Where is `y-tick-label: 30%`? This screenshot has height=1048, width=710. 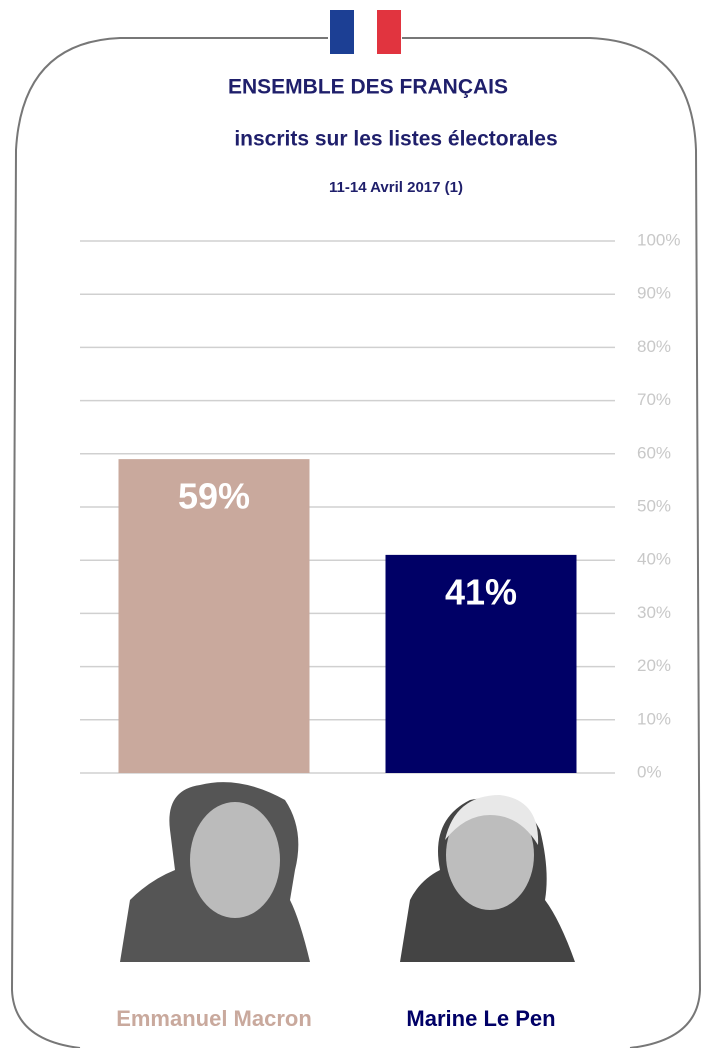
y-tick-label: 30% is located at coordinates (654, 612).